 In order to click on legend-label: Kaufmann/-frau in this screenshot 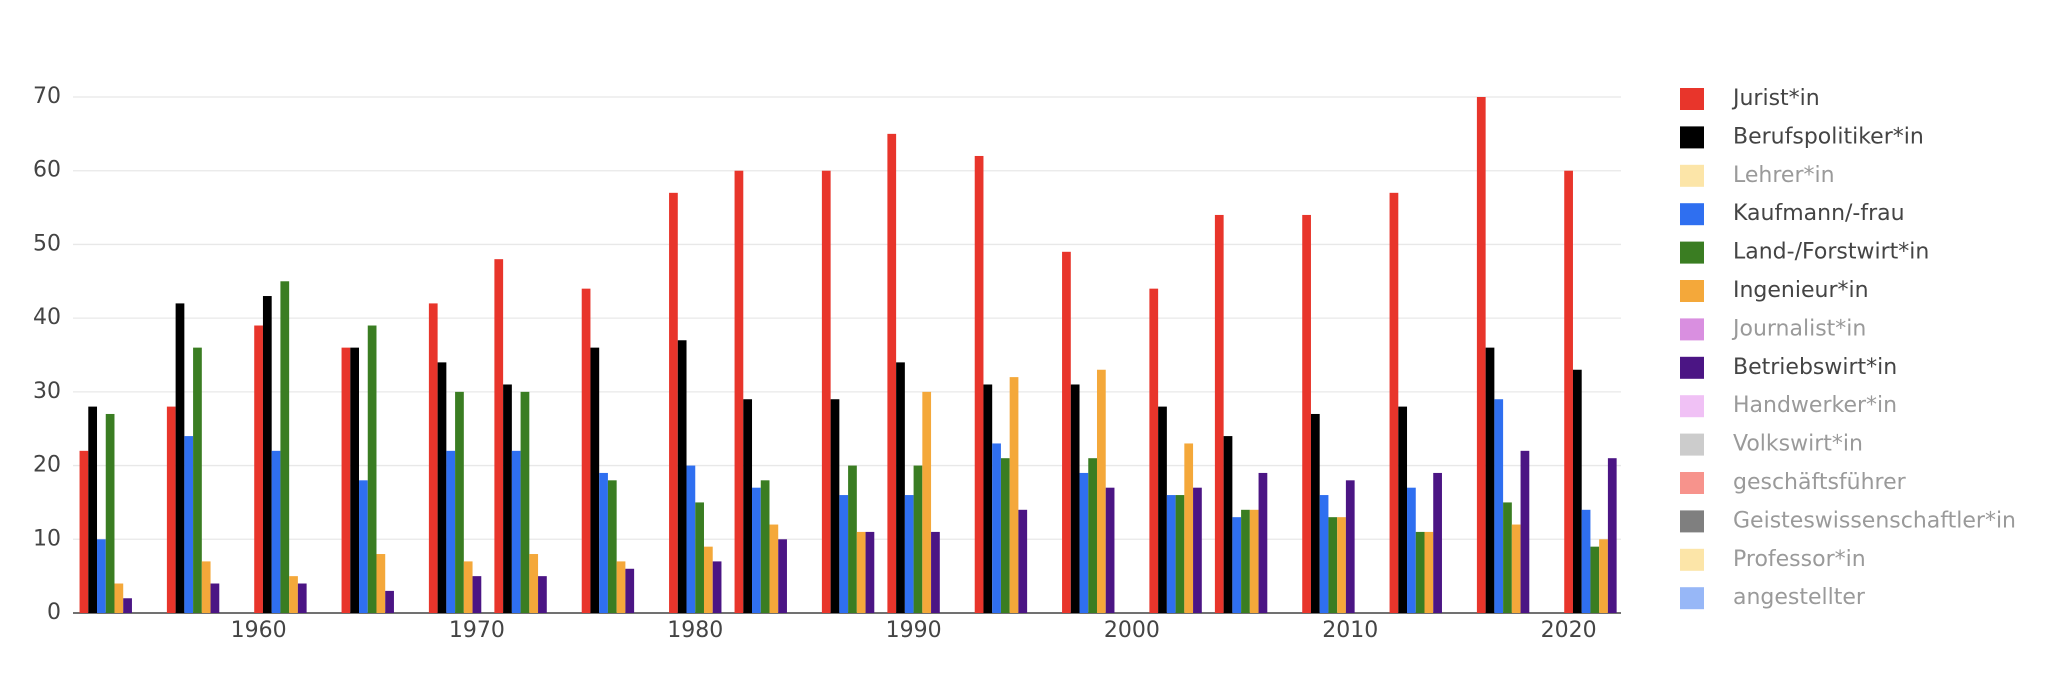, I will do `click(1819, 213)`.